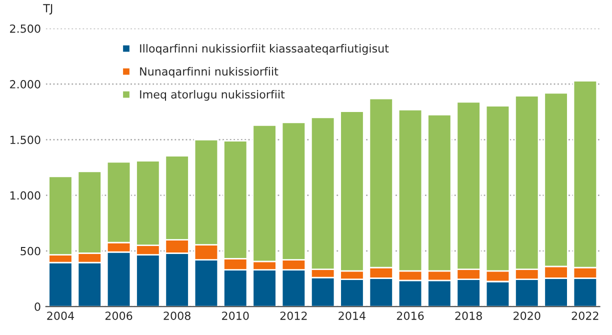 Image resolution: width=612 pixels, height=335 pixels. I want to click on y-tick-label: 2.500, so click(25, 28).